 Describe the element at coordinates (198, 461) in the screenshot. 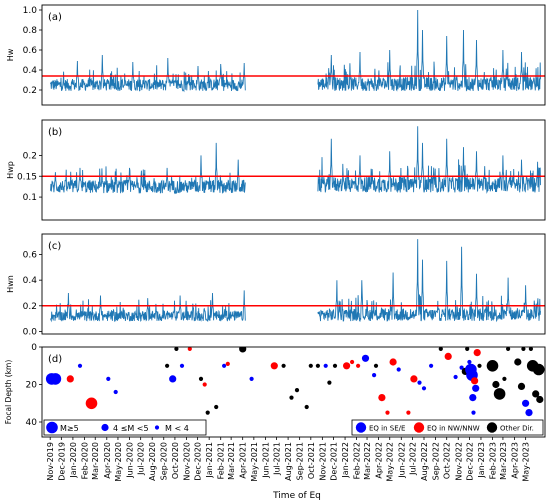

I see `x-tick-label: Dec-2020` at that location.